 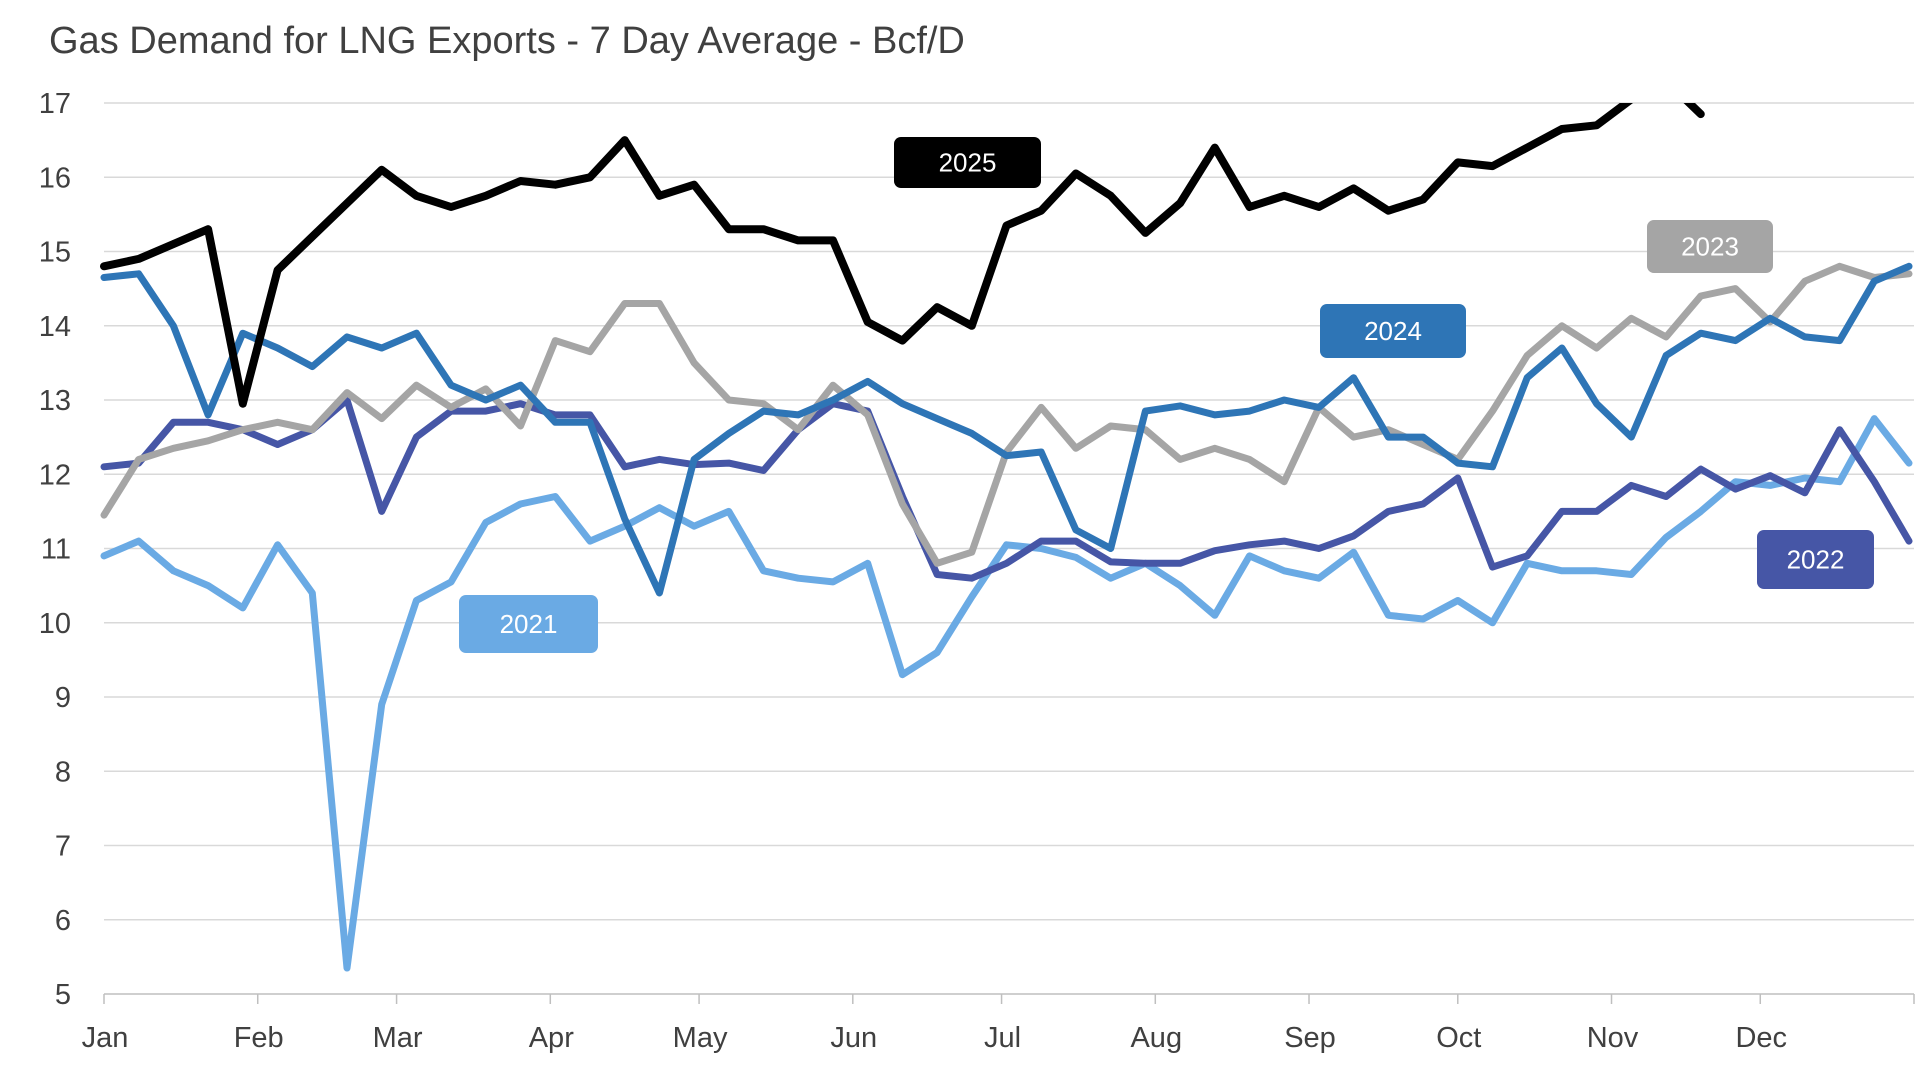 What do you see at coordinates (55, 178) in the screenshot?
I see `y-tick-label: 16` at bounding box center [55, 178].